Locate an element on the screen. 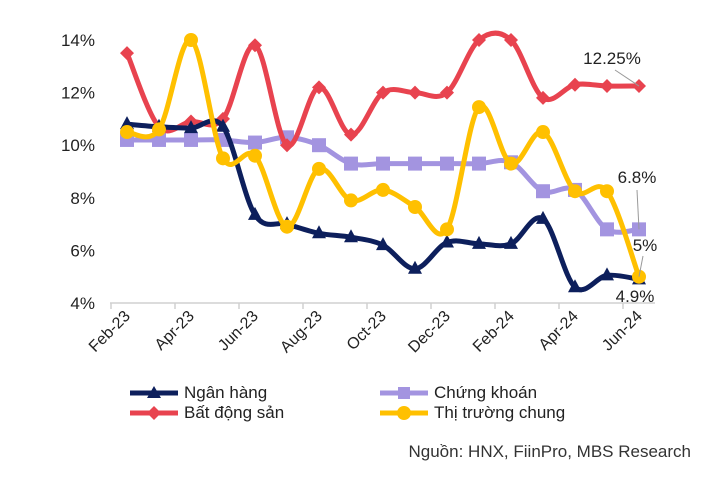 The width and height of the screenshot is (701, 483). legend-swatch-ngan-hang is located at coordinates (154, 392).